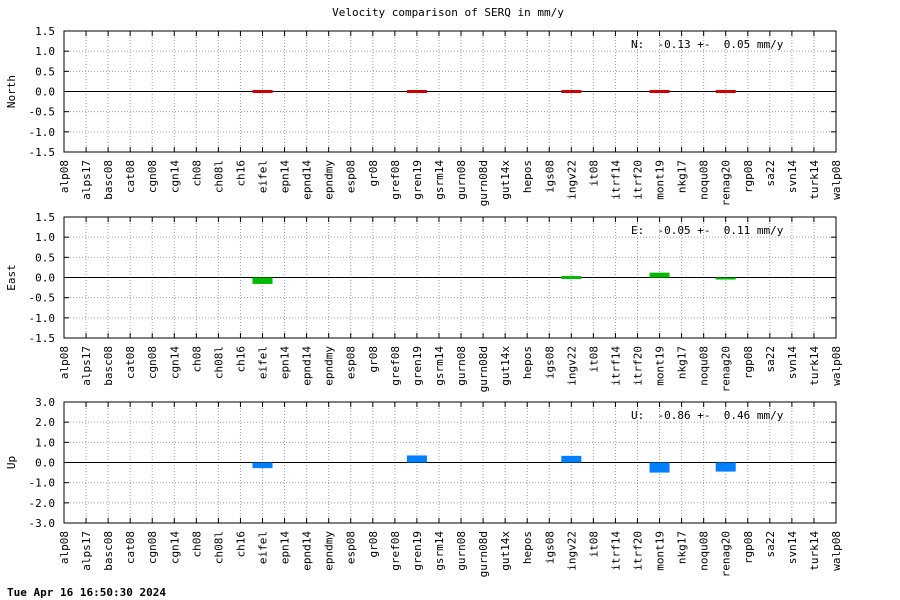  I want to click on y-axis-label: North, so click(11, 91).